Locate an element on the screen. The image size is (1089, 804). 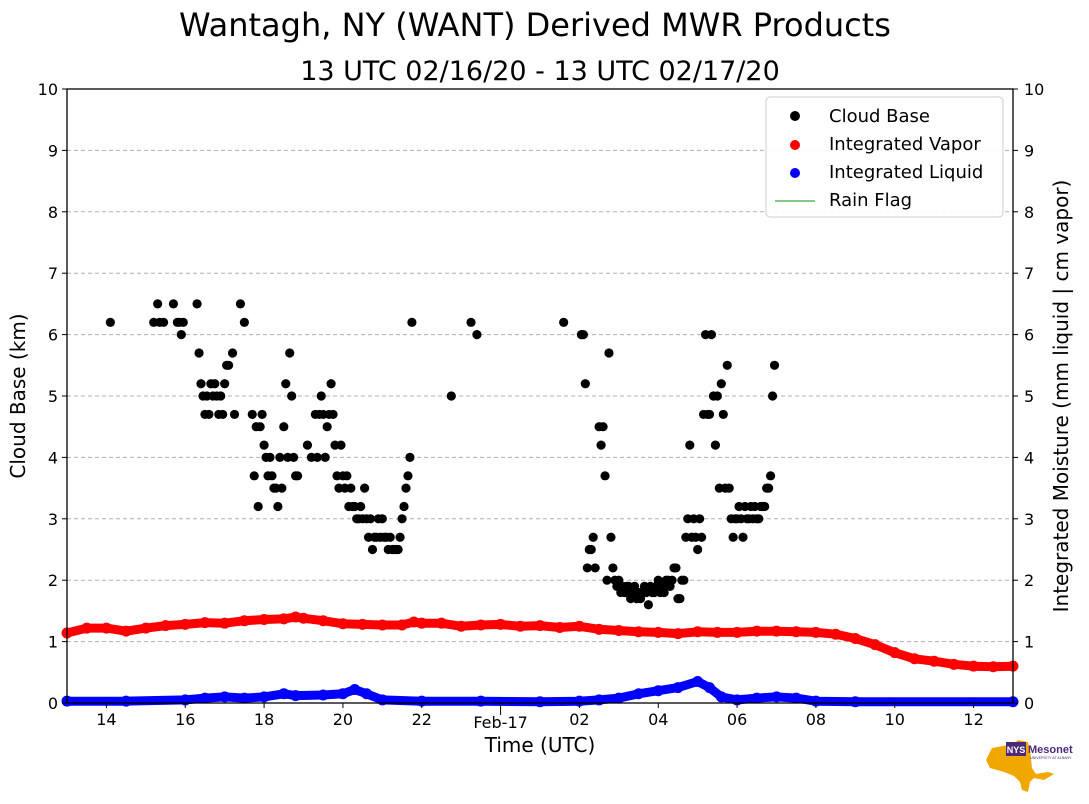
x-tick-label: 02 is located at coordinates (579, 719).